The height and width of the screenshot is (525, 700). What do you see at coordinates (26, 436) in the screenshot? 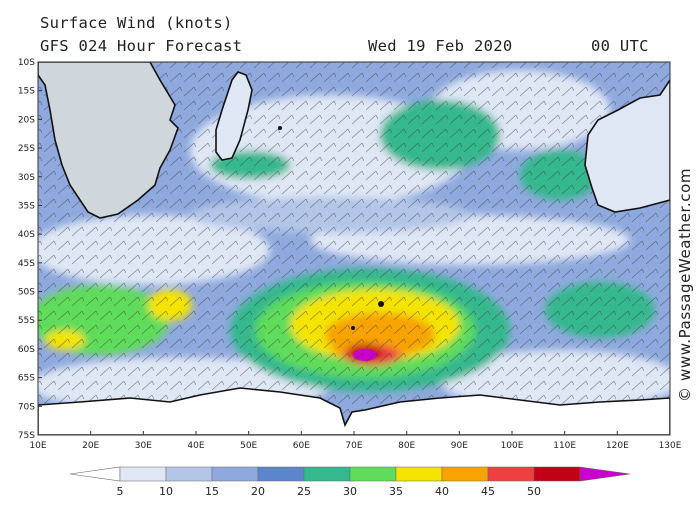
I see `lat-tick-label: 75S` at bounding box center [26, 436].